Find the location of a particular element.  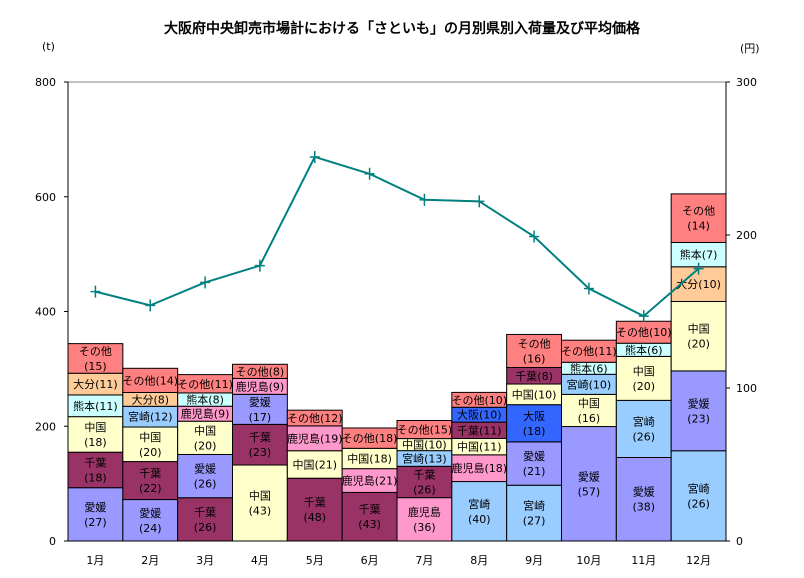

bar-stack-1月: 愛媛 (27) 千葉 (18) 中国 (18) 熊本(11) 大分(11) その他 (15) is located at coordinates (95, 442).